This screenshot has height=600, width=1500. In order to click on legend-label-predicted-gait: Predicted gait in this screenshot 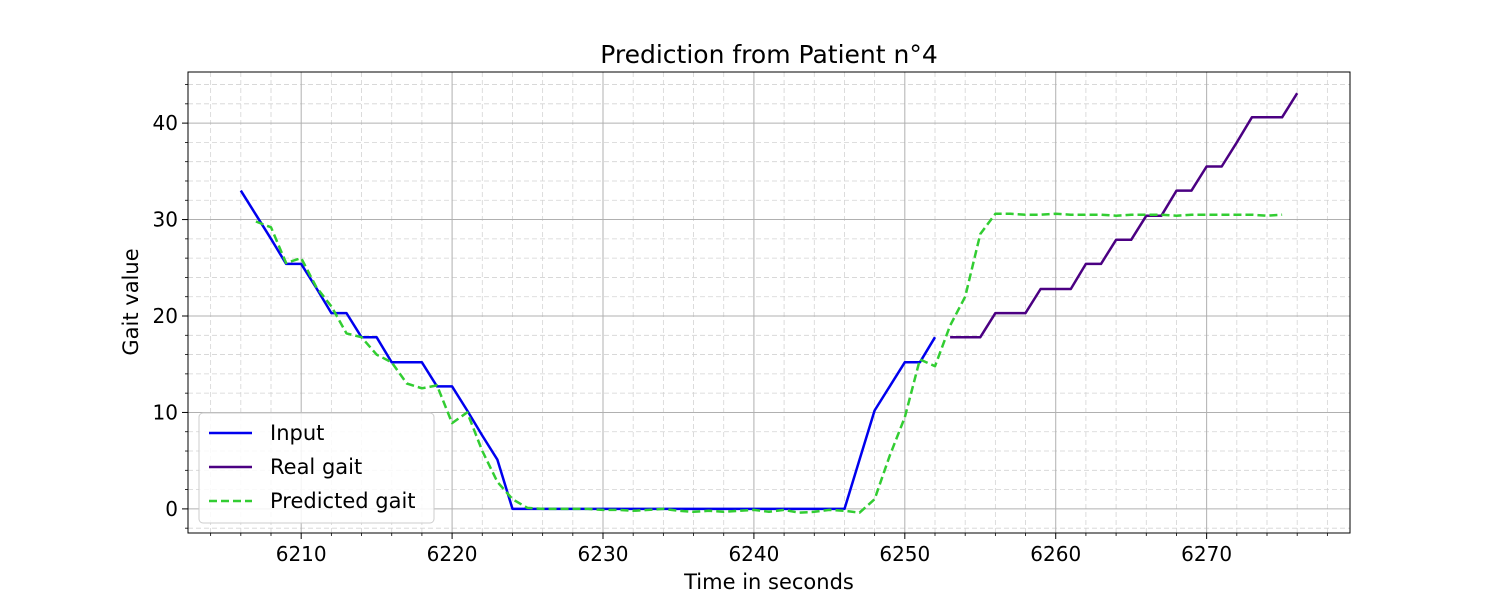, I will do `click(343, 501)`.